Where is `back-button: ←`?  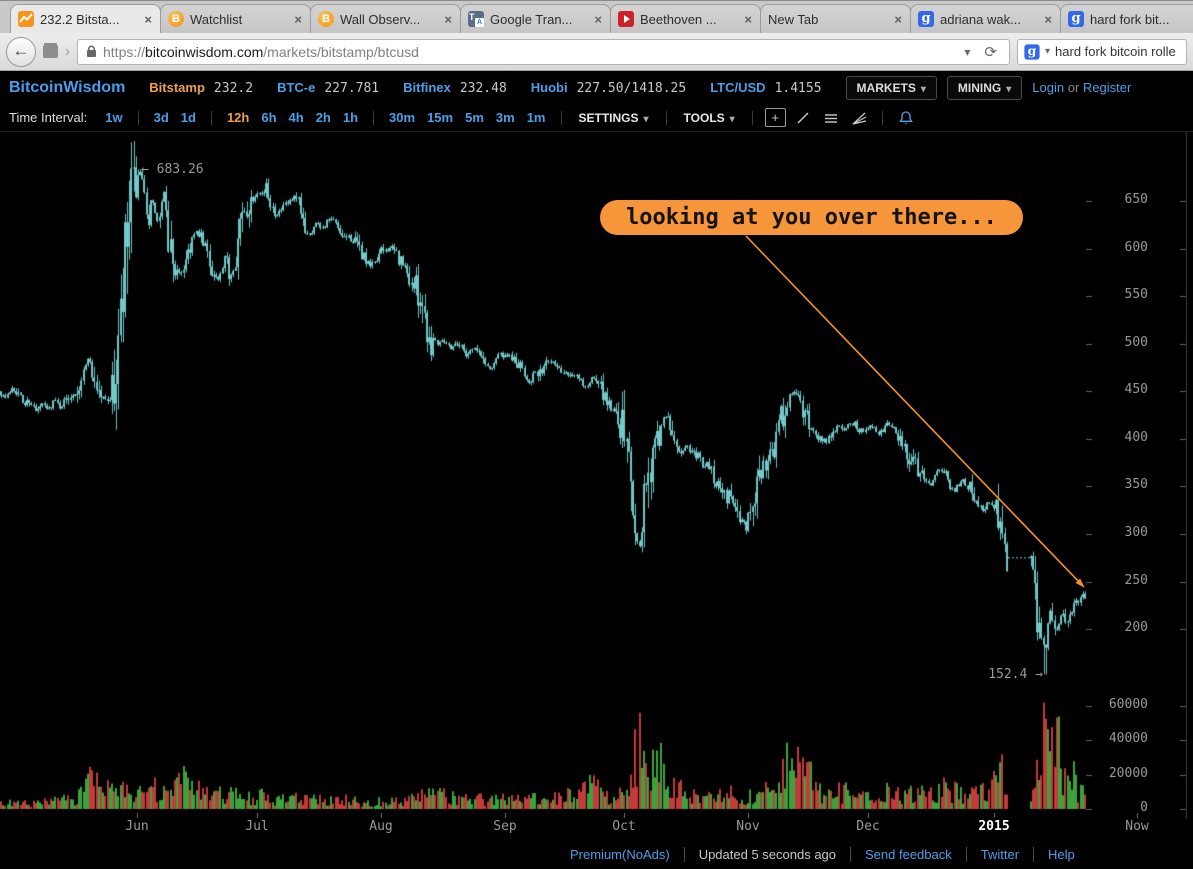
back-button: ← is located at coordinates (21, 51).